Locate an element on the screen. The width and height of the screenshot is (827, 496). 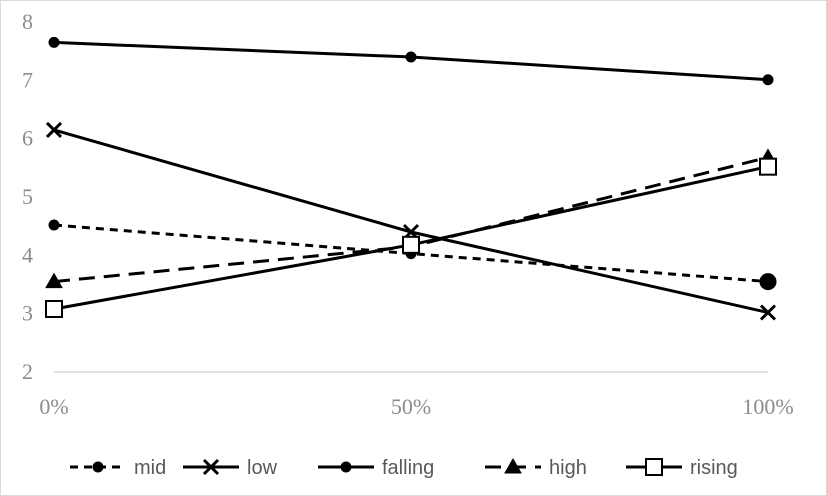
legend-entry-high: high is located at coordinates (536, 468).